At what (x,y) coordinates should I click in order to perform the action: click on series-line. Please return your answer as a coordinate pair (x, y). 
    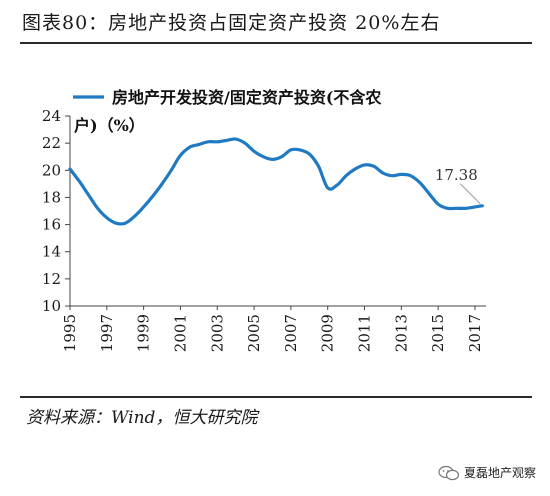
    Looking at the image, I should click on (276, 181).